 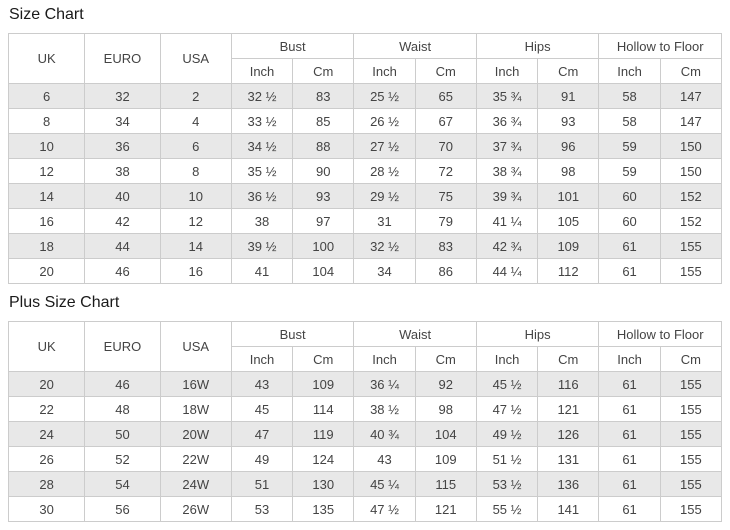 I want to click on table-cell: 40, so click(x=122, y=196).